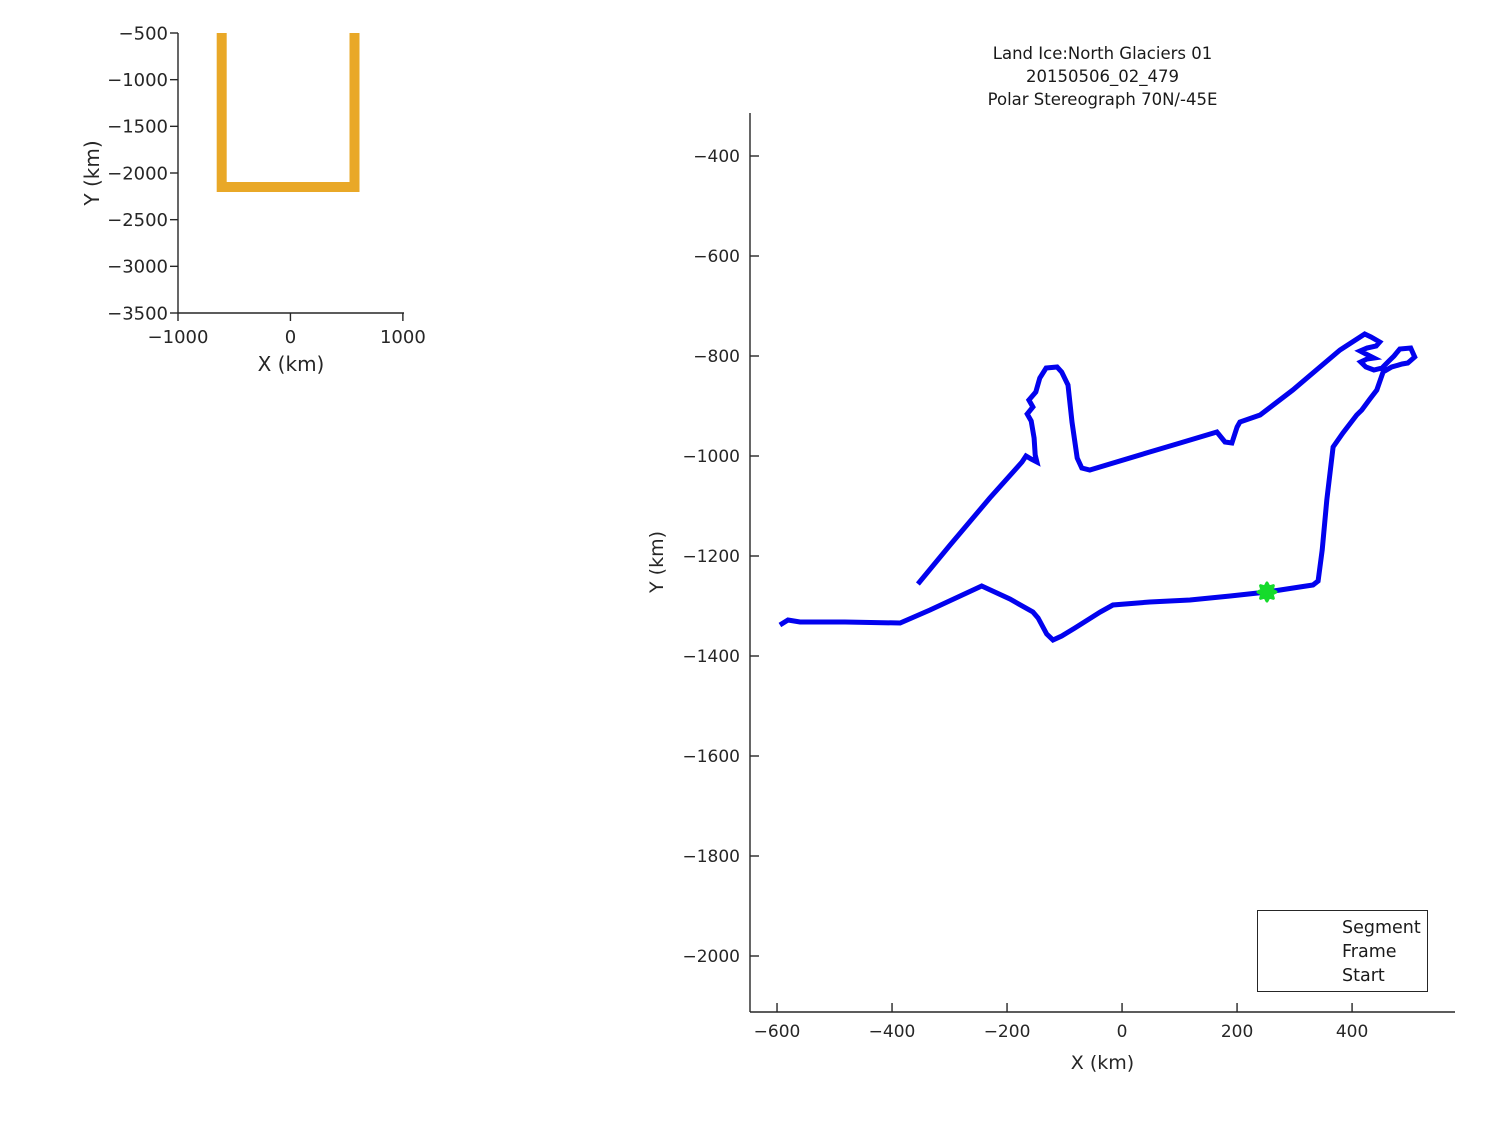 The image size is (1500, 1125). I want to click on main-y-tick-label: −400, so click(716, 157).